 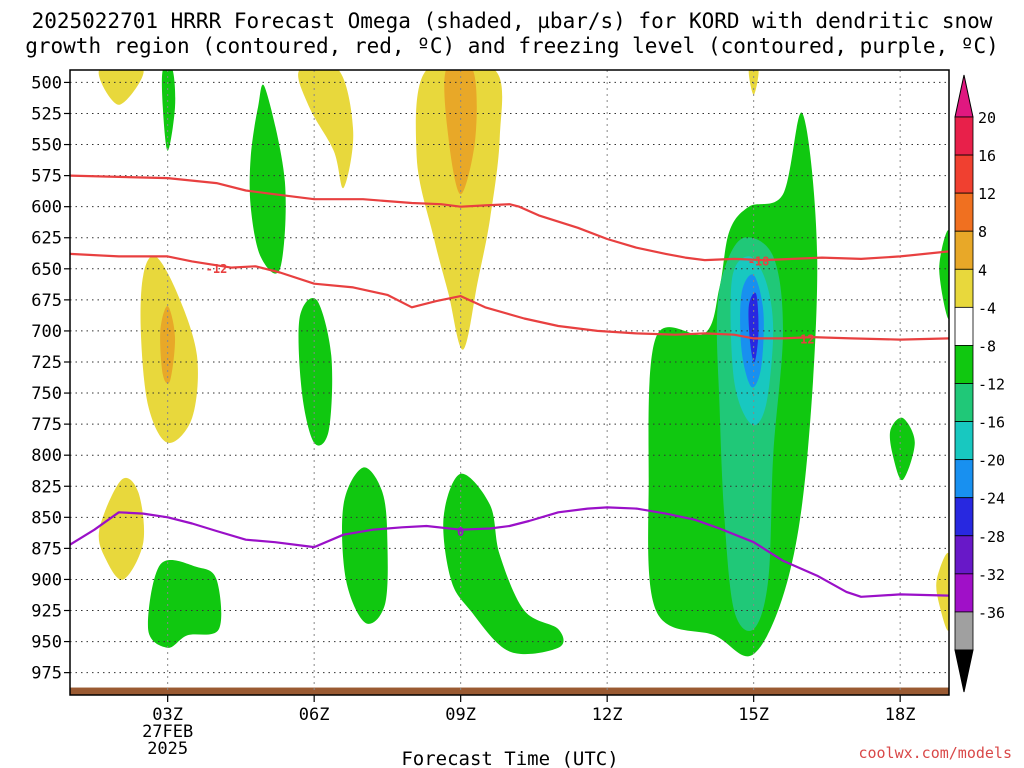 What do you see at coordinates (982, 232) in the screenshot?
I see `colorbar-label-3: 8` at bounding box center [982, 232].